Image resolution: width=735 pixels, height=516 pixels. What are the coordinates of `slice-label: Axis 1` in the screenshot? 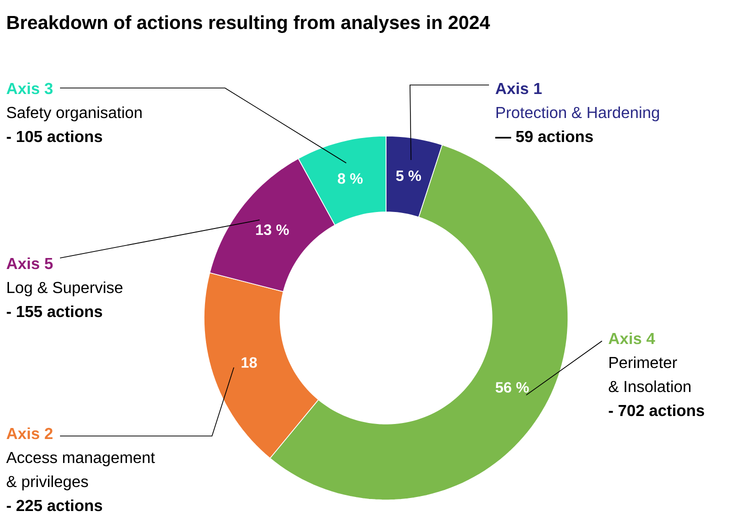 It's located at (519, 88).